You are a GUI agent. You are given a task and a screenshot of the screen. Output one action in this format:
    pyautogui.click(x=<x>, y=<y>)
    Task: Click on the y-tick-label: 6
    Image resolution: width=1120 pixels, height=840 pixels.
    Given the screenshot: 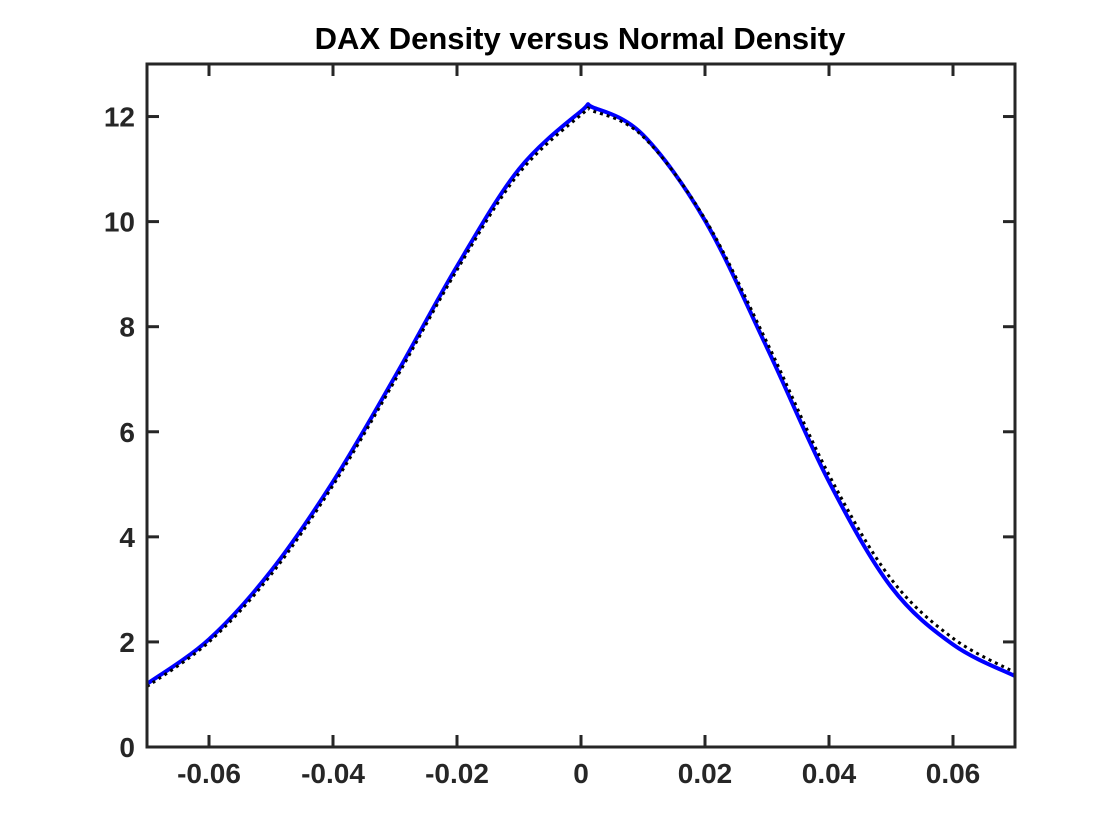 What is the action you would take?
    pyautogui.click(x=127, y=432)
    